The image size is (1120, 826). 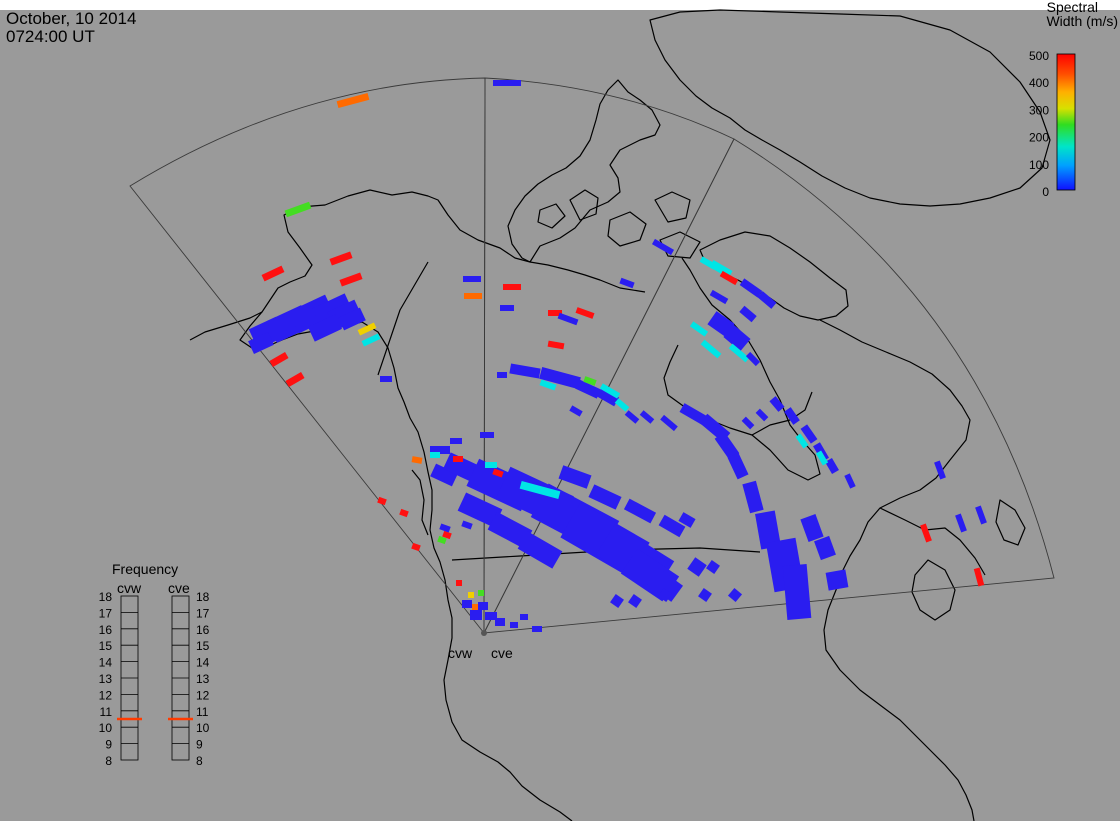 What do you see at coordinates (50, 36) in the screenshot?
I see `time-label: 0724:00 UT` at bounding box center [50, 36].